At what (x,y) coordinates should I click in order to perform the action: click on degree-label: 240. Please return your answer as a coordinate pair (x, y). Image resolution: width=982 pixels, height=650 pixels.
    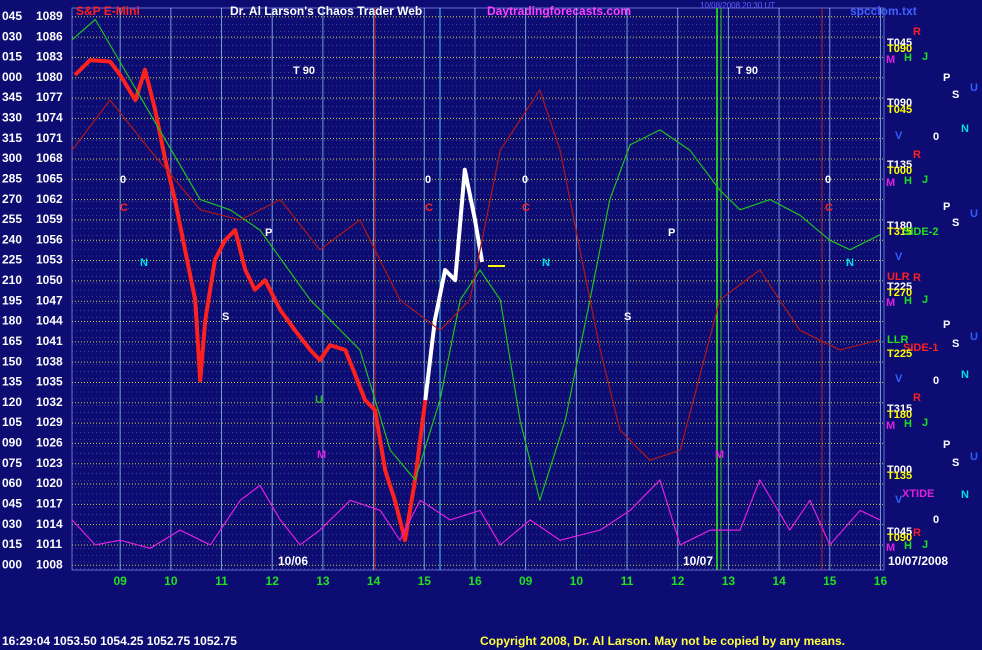
    Looking at the image, I should click on (12, 239).